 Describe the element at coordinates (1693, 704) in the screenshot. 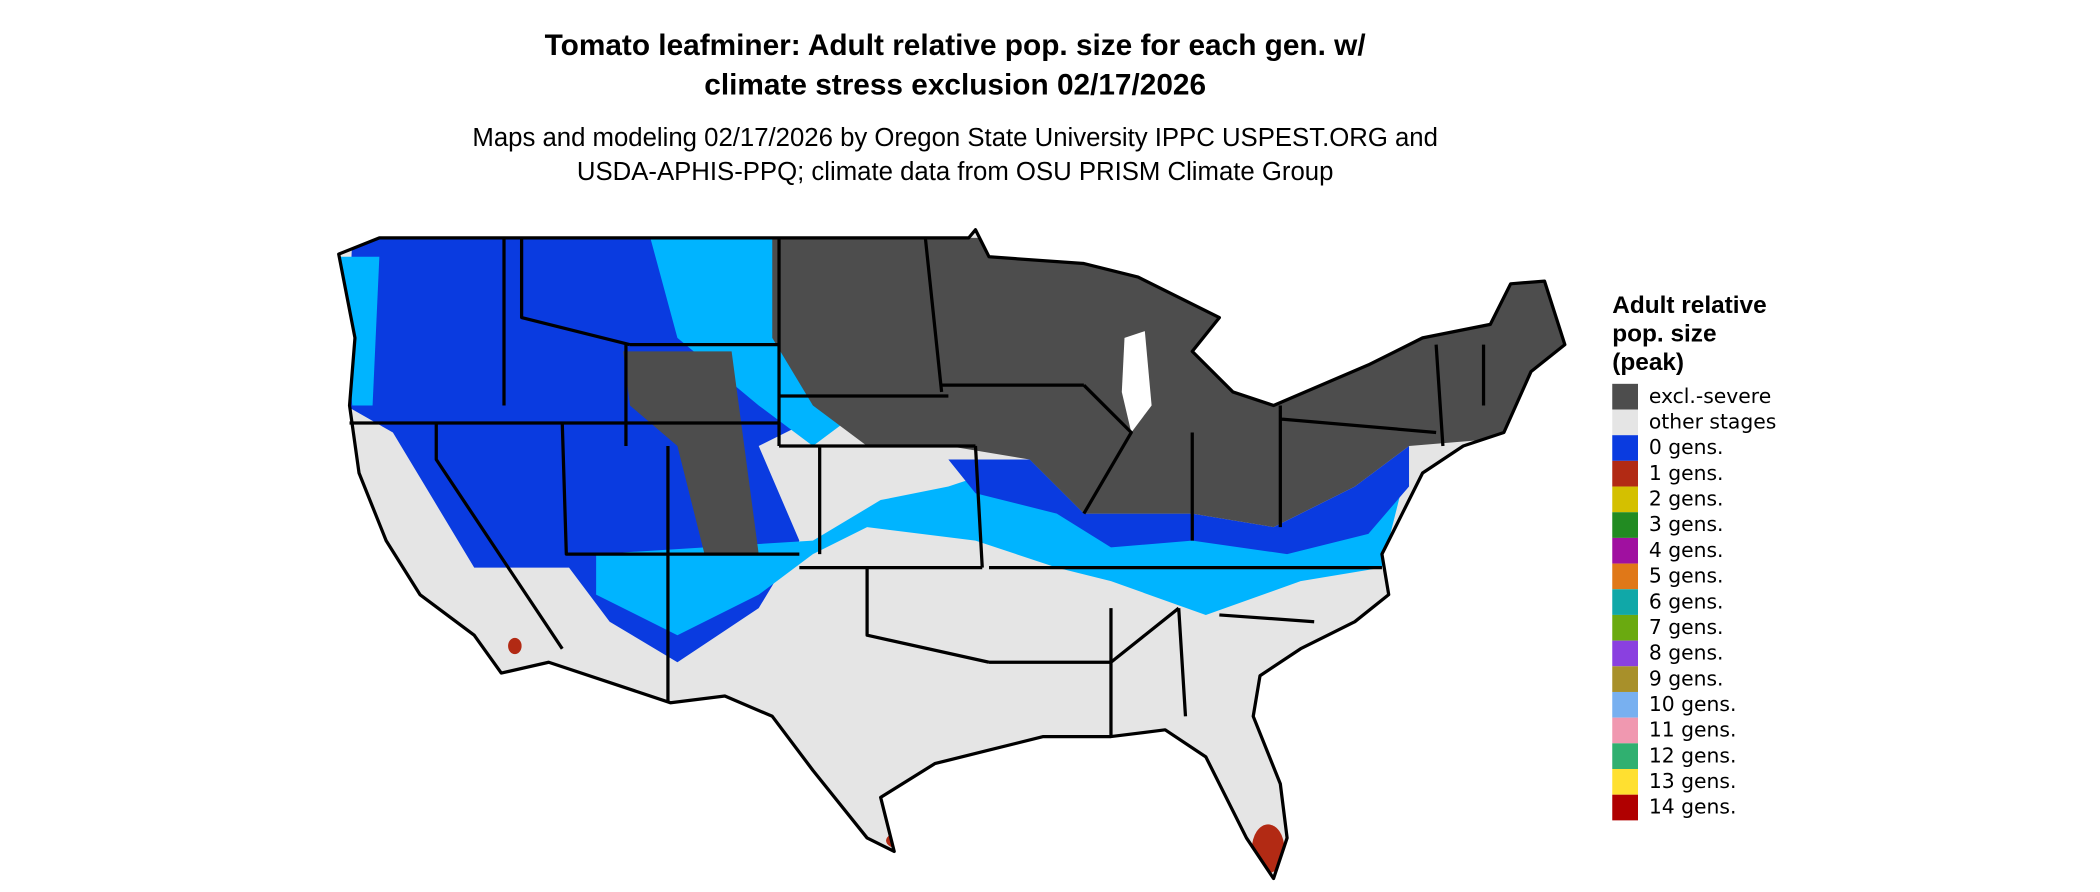

I see `legend-label: 10 gens.` at that location.